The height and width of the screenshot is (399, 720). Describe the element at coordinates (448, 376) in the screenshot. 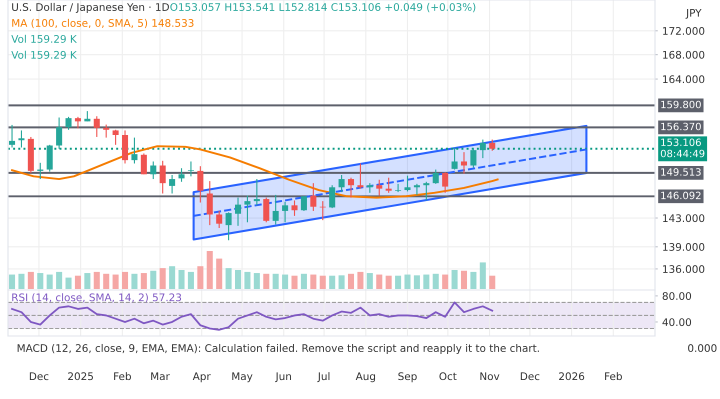

I see `x-tick-label: Oct` at that location.